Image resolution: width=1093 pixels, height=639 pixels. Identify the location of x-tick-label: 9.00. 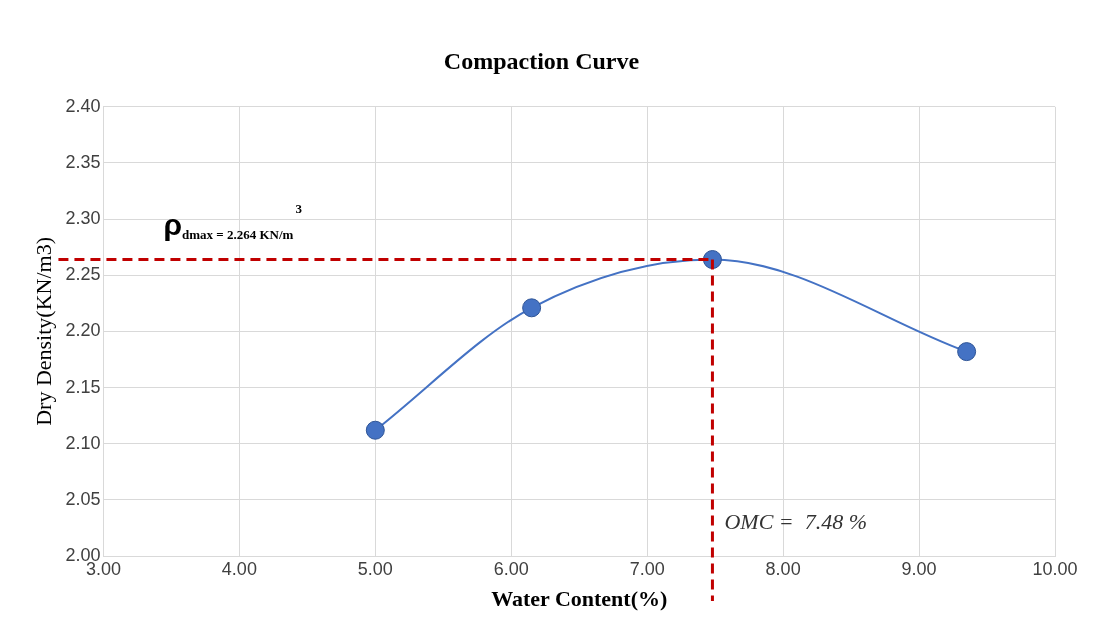
(919, 568).